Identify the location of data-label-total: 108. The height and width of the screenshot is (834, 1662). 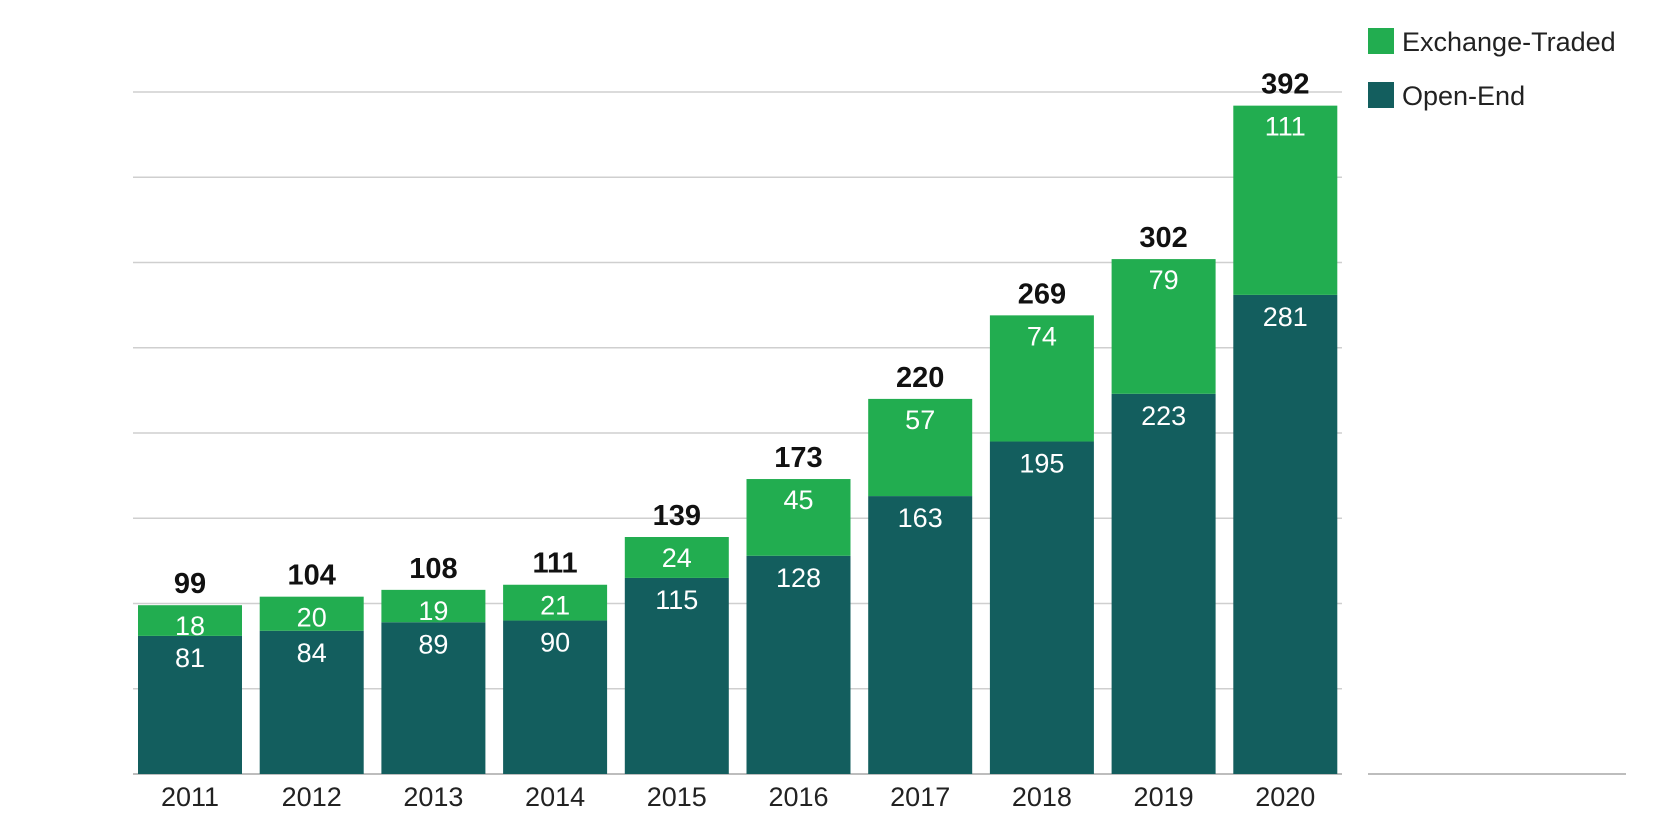
(433, 569).